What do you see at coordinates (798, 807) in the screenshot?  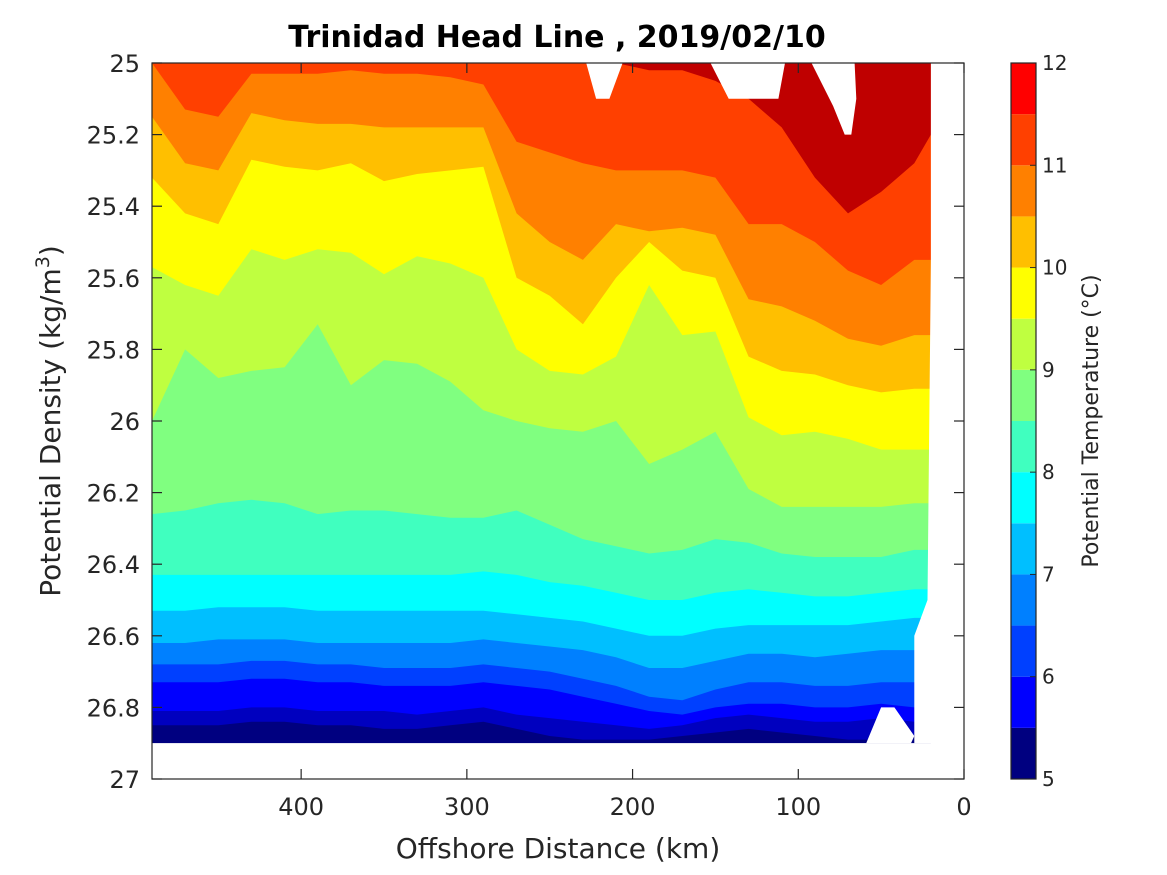 I see `x-tick-label-100: 100` at bounding box center [798, 807].